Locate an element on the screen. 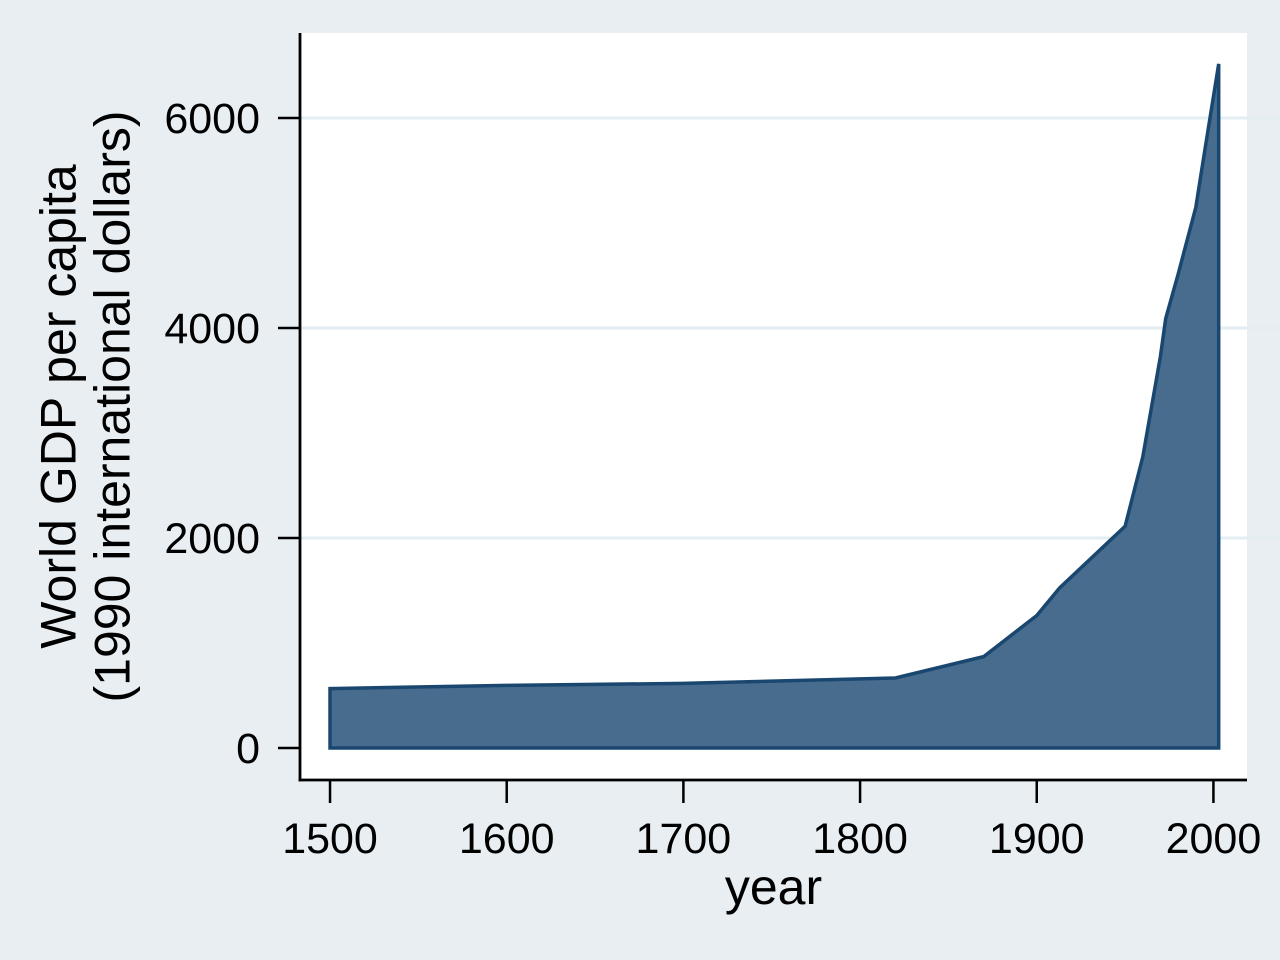 This screenshot has height=960, width=1280. x-tick-label: 1700 is located at coordinates (684, 839).